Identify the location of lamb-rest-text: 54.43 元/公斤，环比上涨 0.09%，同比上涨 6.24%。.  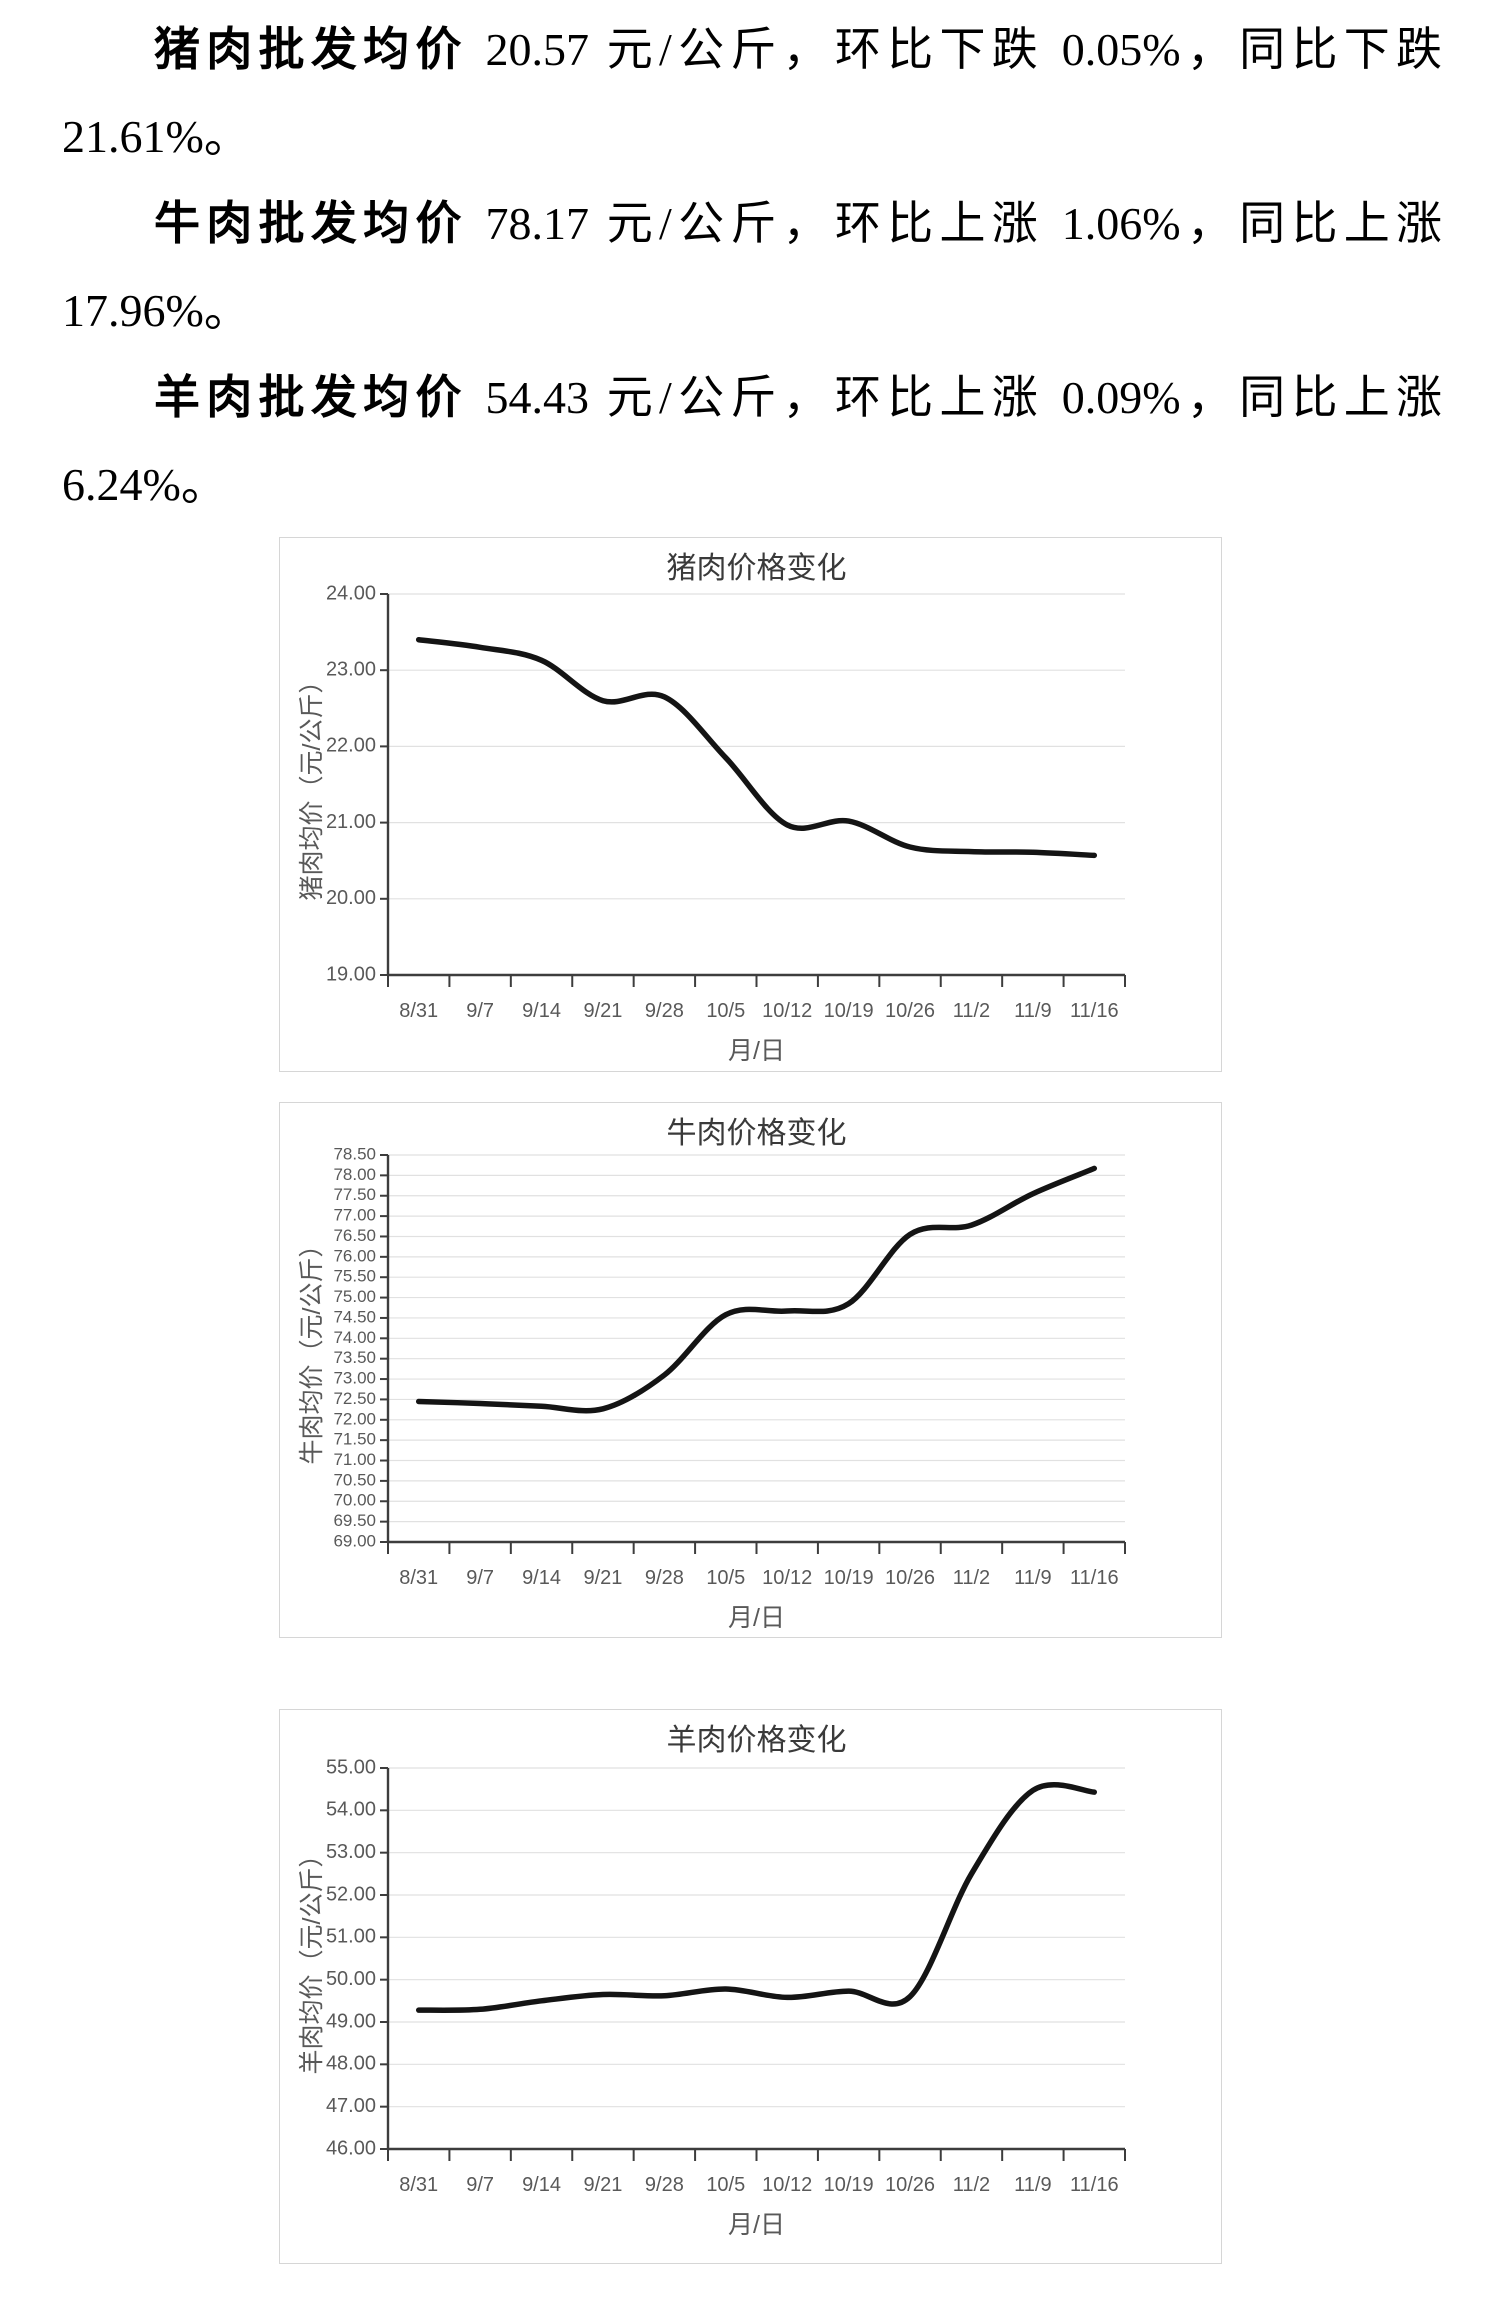
(752, 441).